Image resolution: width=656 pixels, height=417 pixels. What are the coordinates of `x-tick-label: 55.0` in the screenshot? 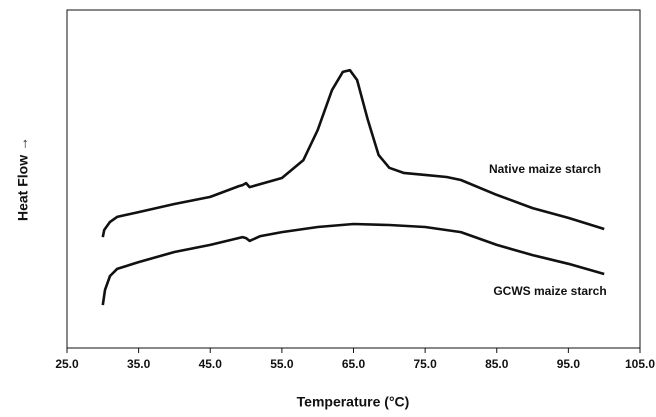 It's located at (282, 364).